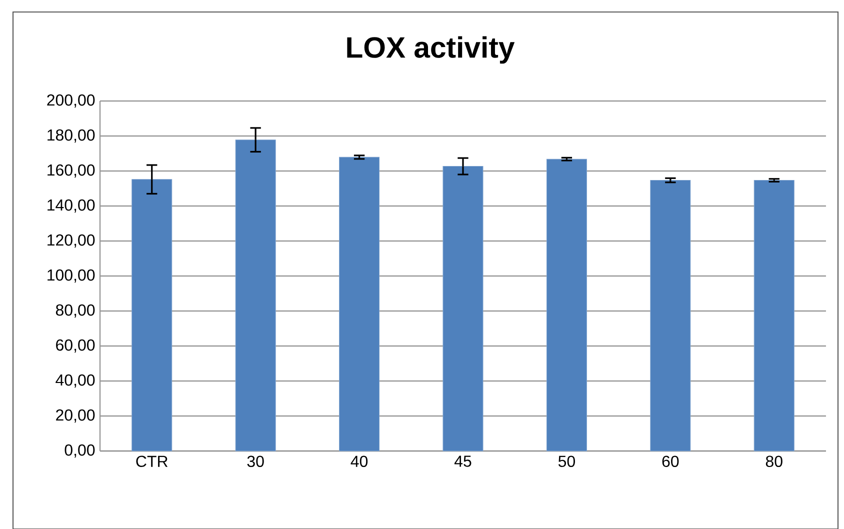  I want to click on y-tick-label: 120,00, so click(71, 241).